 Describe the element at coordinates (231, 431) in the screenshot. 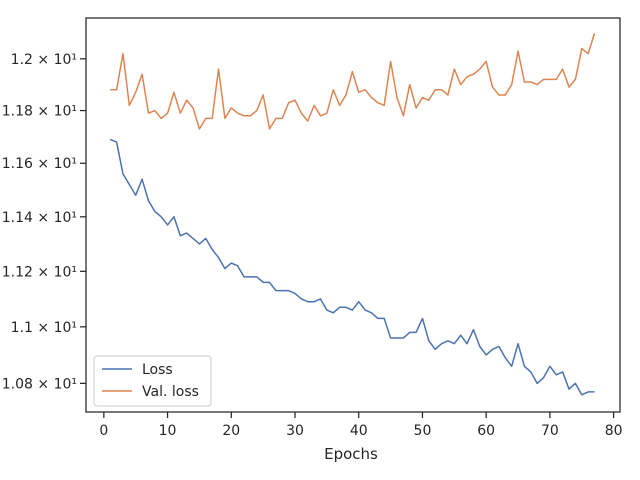

I see `x-tick-label: 20` at that location.